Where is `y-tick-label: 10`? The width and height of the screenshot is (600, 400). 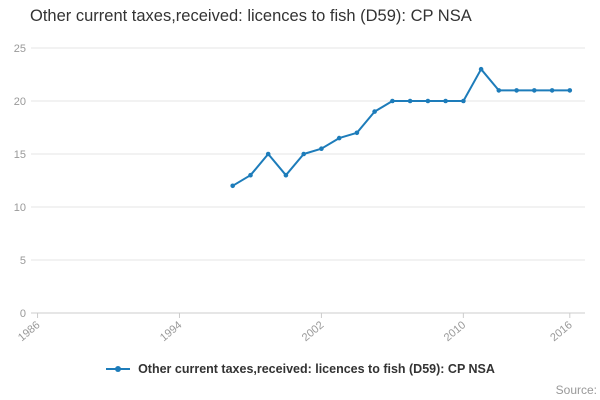
y-tick-label: 10 is located at coordinates (20, 208).